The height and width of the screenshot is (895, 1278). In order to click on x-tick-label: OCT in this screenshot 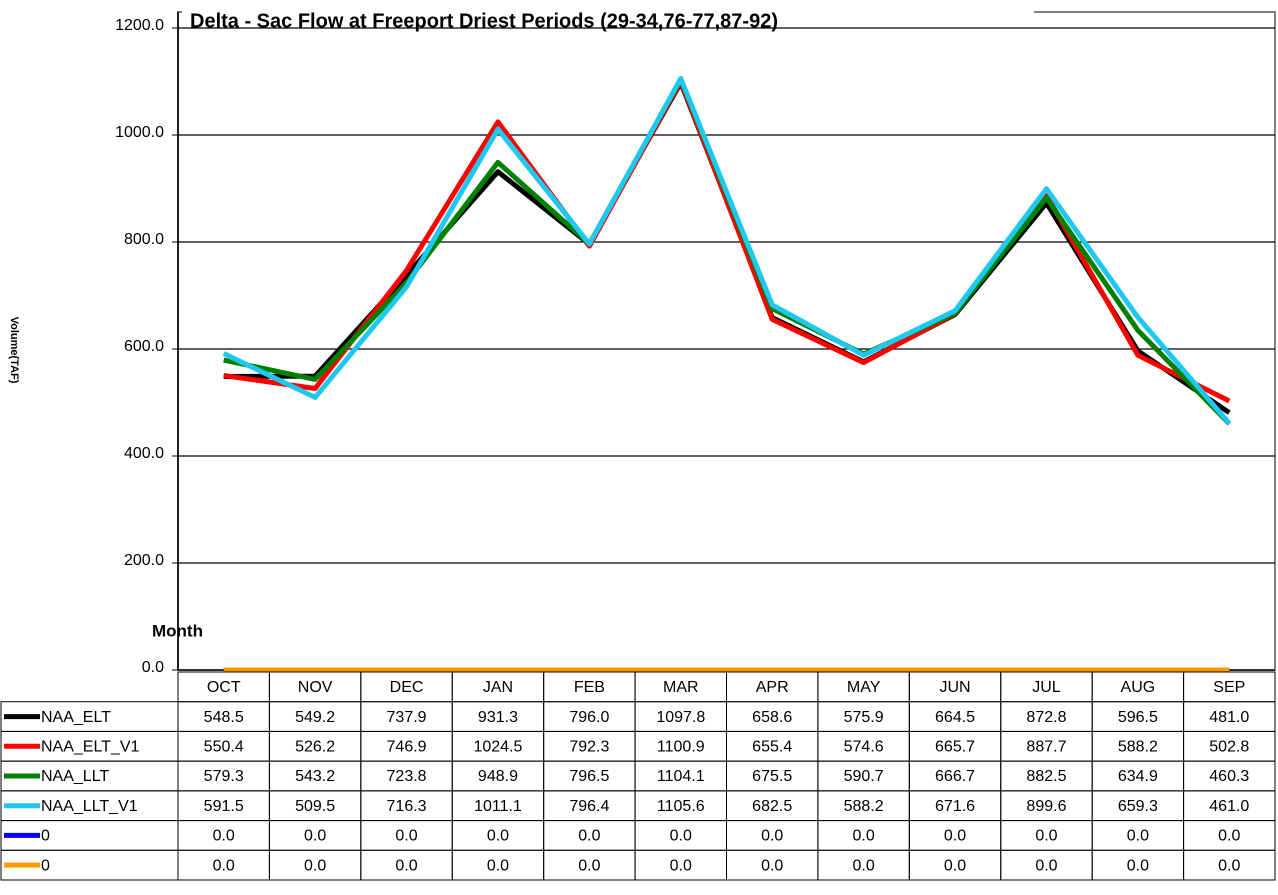, I will do `click(224, 687)`.